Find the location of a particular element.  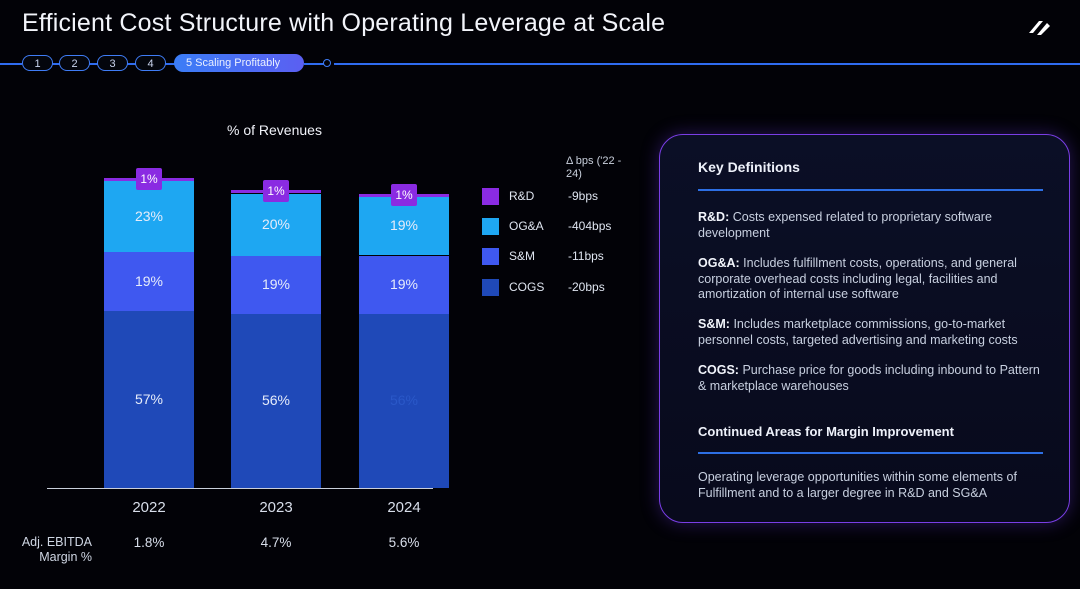

data-label-oga-2023: 20% is located at coordinates (276, 223).